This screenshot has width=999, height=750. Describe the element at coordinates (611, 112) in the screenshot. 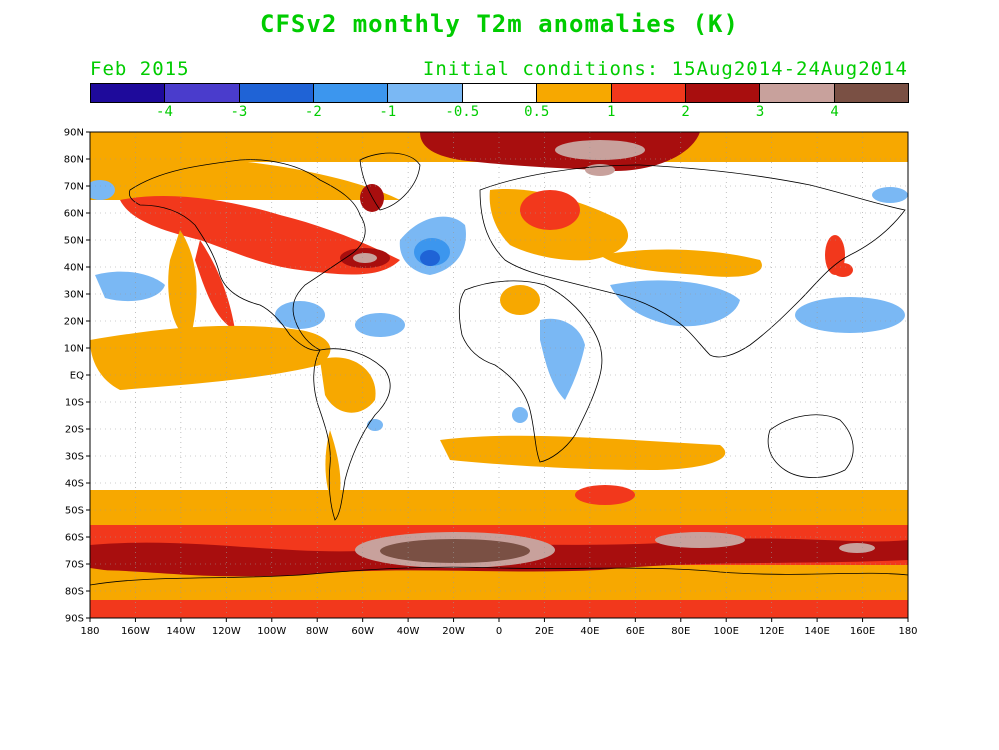

I see `colorbar-label: 1` at that location.